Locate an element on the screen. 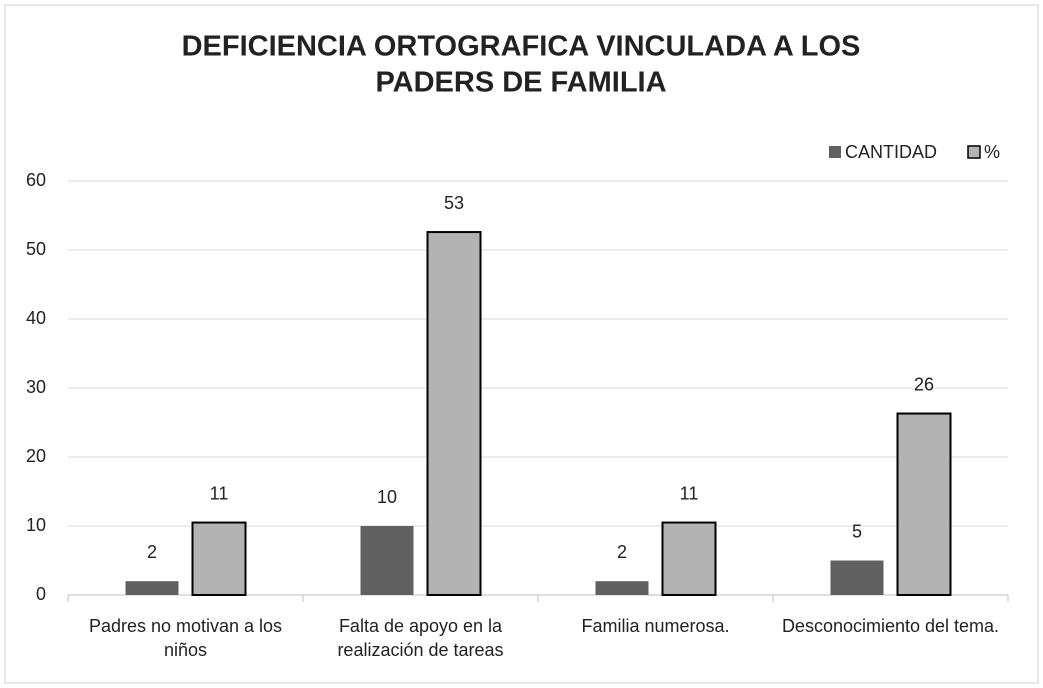 Image resolution: width=1043 pixels, height=688 pixels. data-label: 10 is located at coordinates (387, 497).